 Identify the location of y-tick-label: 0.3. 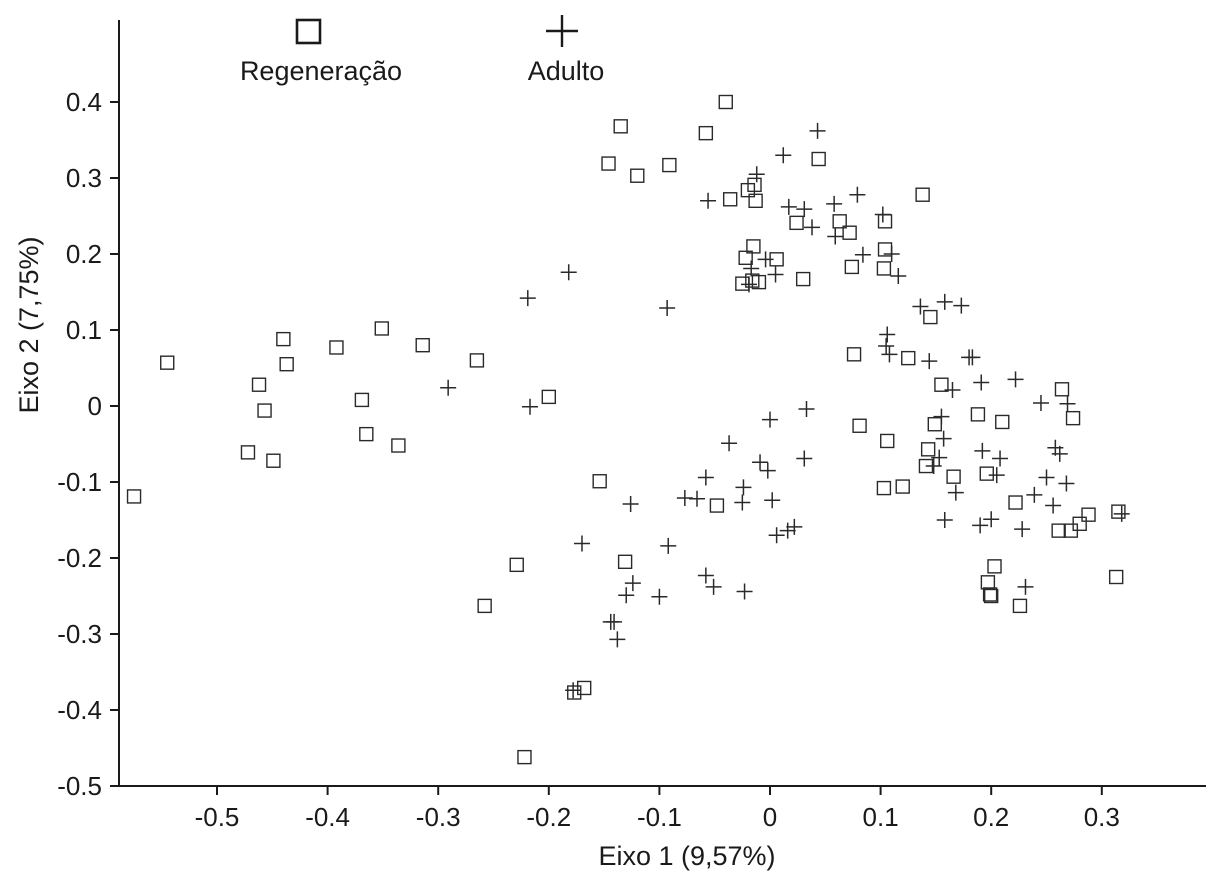
(84, 178).